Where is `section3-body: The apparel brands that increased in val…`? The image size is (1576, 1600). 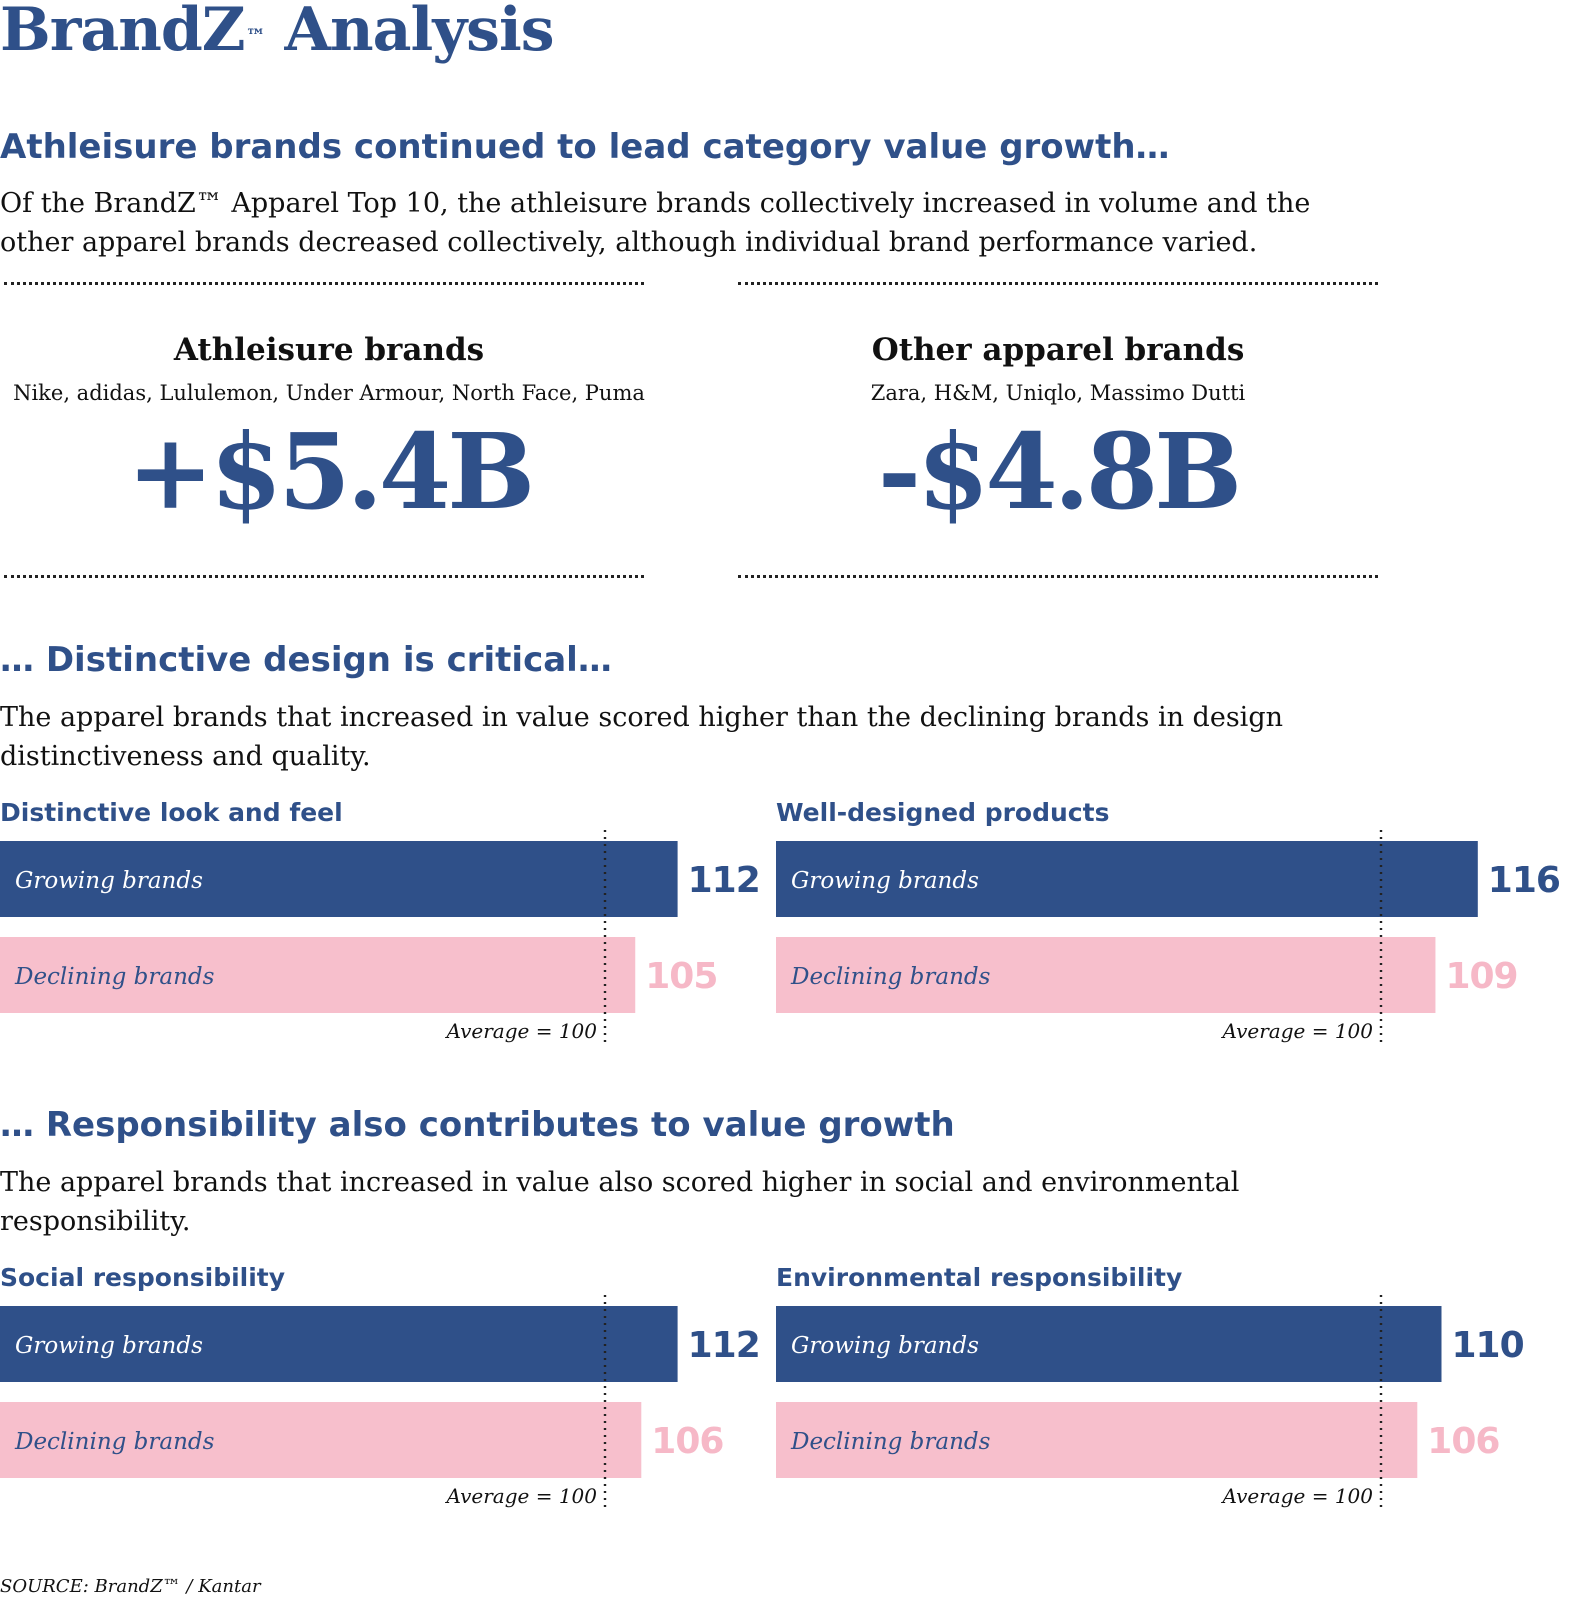
section3-body: The apparel brands that increased in val… is located at coordinates (620, 1202).